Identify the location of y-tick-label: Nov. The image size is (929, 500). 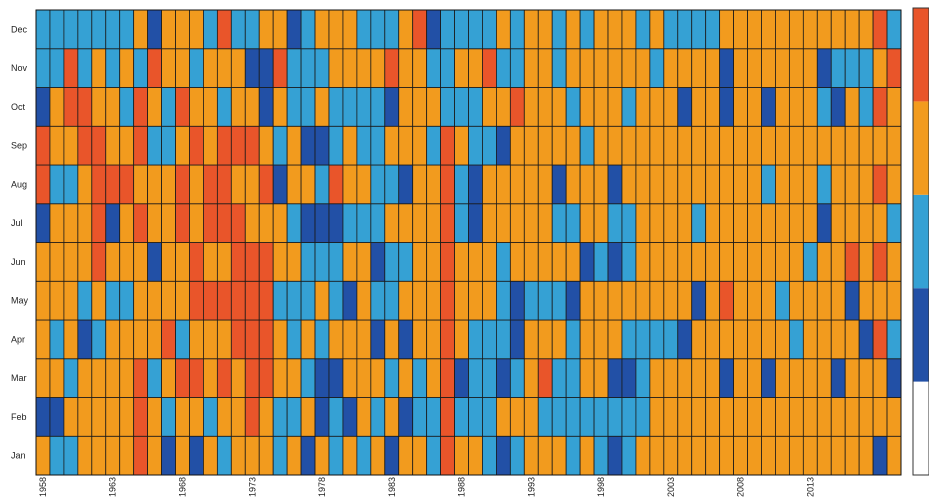
(19, 68).